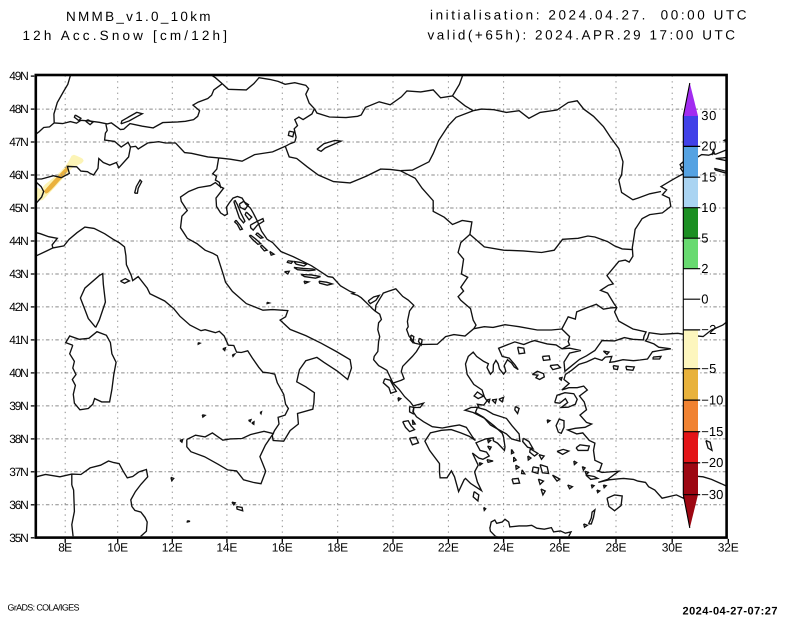  What do you see at coordinates (19, 76) in the screenshot?
I see `svg-text: 49N` at bounding box center [19, 76].